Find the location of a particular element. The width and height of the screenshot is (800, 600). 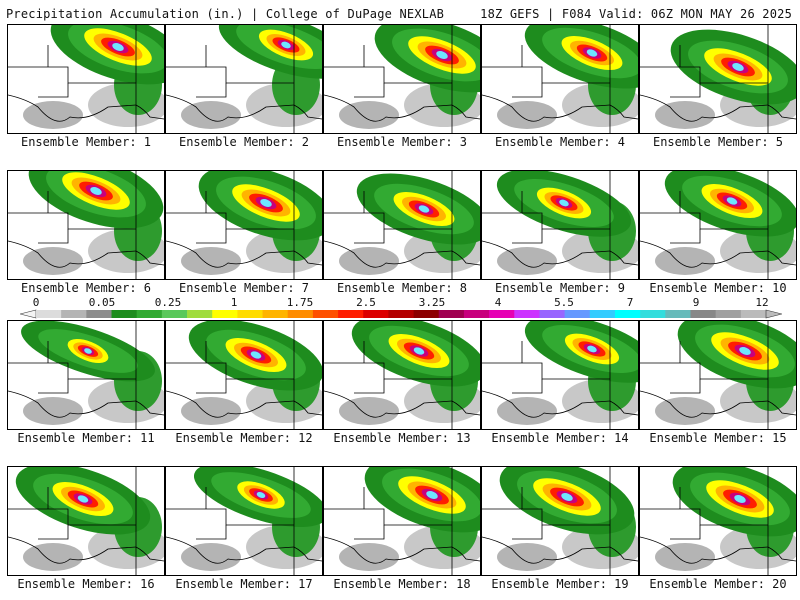

colorbar-tick-label: 4 is located at coordinates (498, 302).